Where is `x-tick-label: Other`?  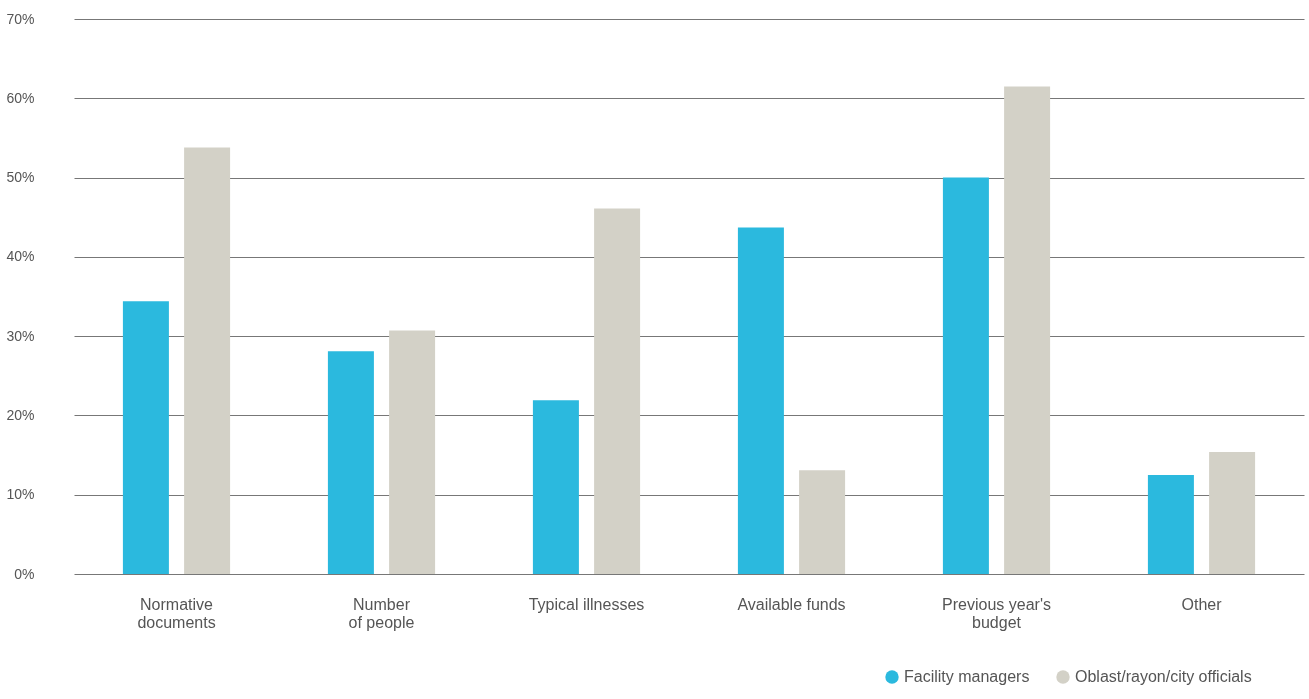 x-tick-label: Other is located at coordinates (1202, 604).